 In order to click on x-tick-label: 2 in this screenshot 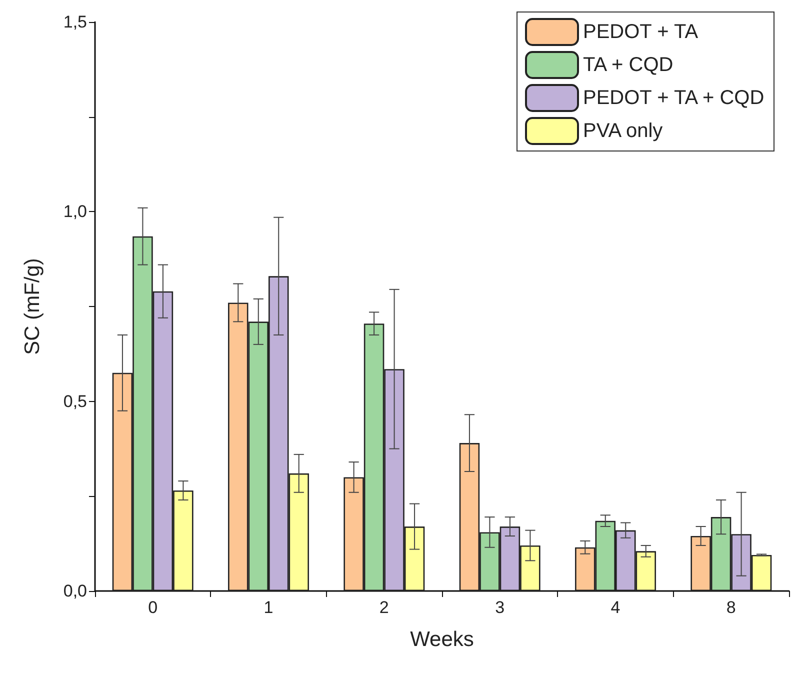, I will do `click(384, 607)`.